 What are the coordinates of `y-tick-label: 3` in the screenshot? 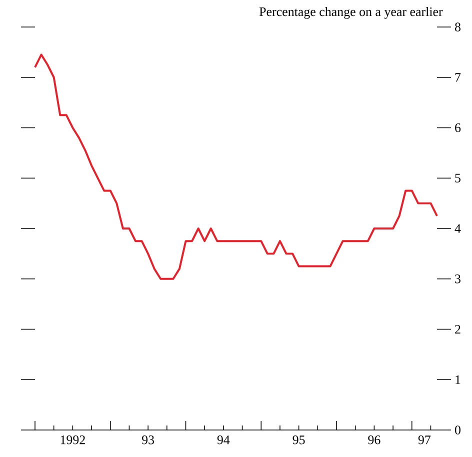 It's located at (457, 279).